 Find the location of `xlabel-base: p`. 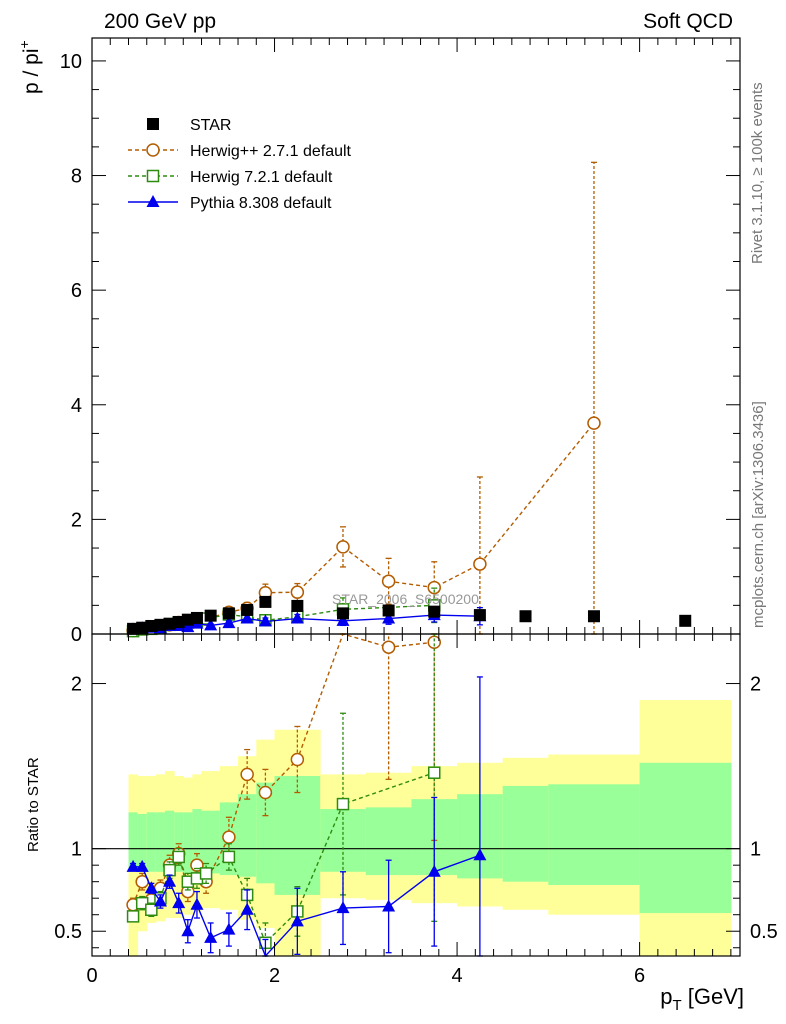

xlabel-base: p is located at coordinates (666, 996).